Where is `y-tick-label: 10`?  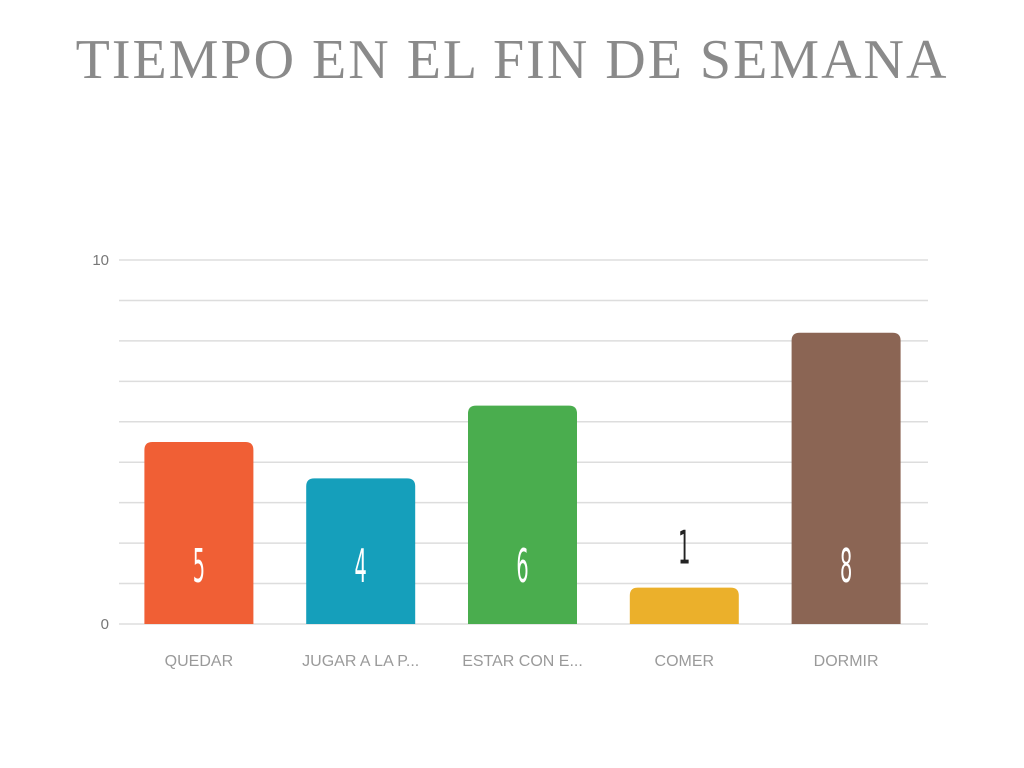
y-tick-label: 10 is located at coordinates (100, 260).